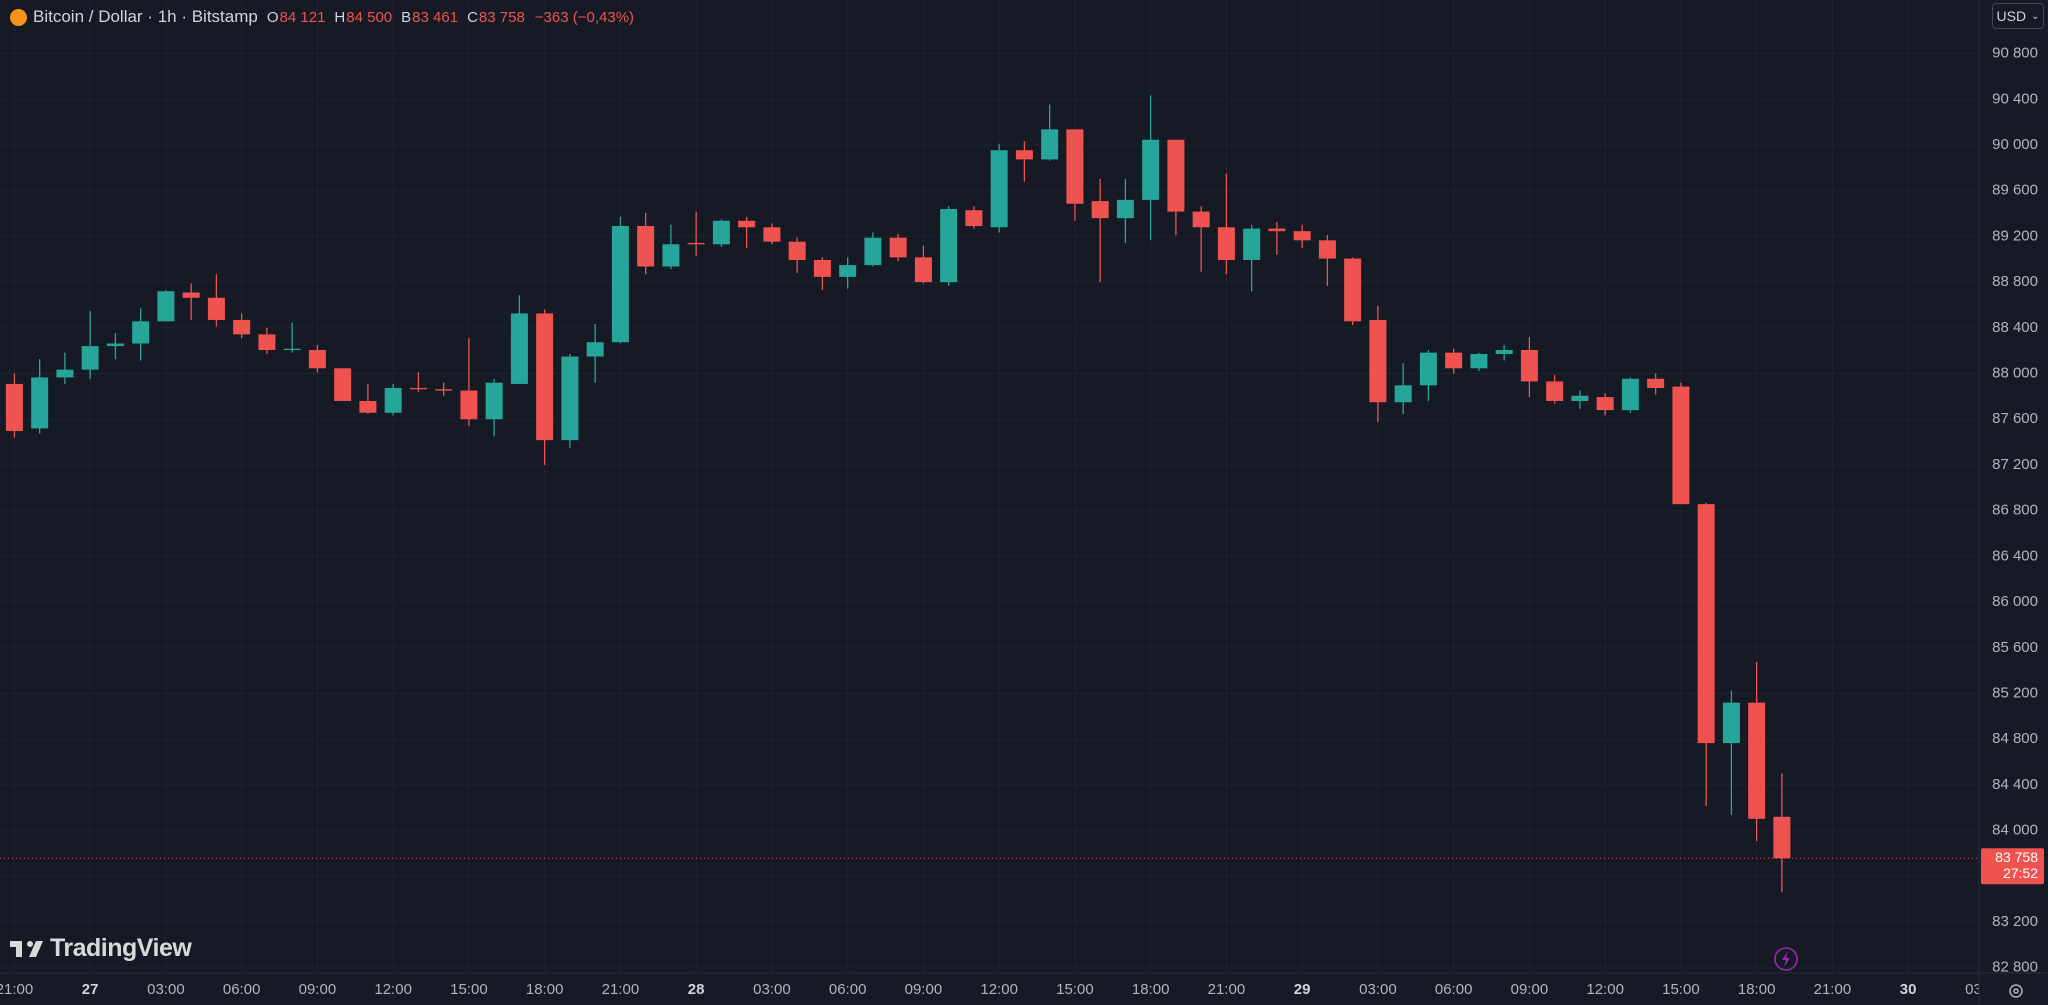 The width and height of the screenshot is (2048, 1005). What do you see at coordinates (2015, 647) in the screenshot?
I see `y-tick-label: 85 600` at bounding box center [2015, 647].